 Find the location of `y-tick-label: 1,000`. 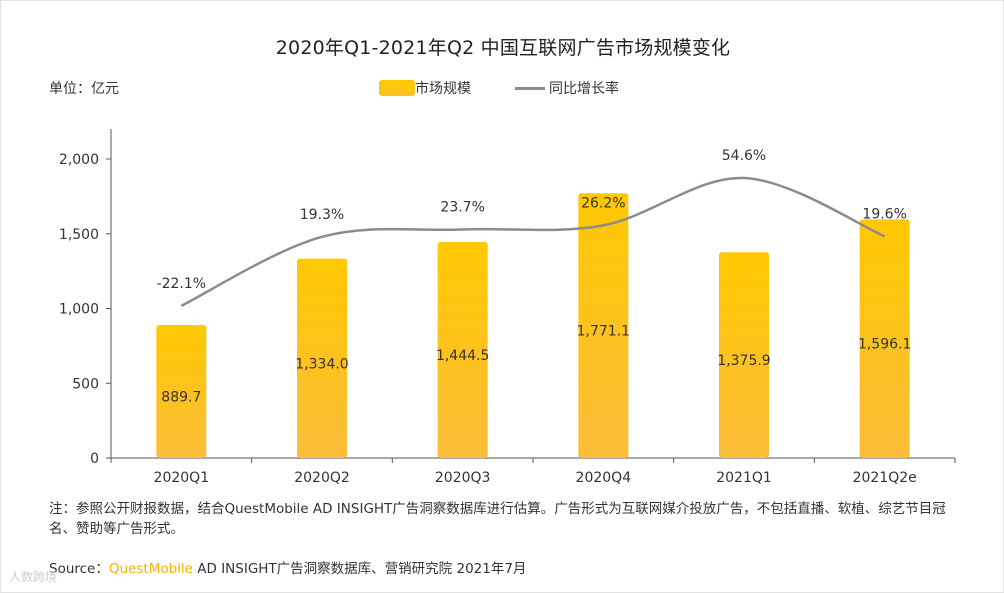

y-tick-label: 1,000 is located at coordinates (79, 310).